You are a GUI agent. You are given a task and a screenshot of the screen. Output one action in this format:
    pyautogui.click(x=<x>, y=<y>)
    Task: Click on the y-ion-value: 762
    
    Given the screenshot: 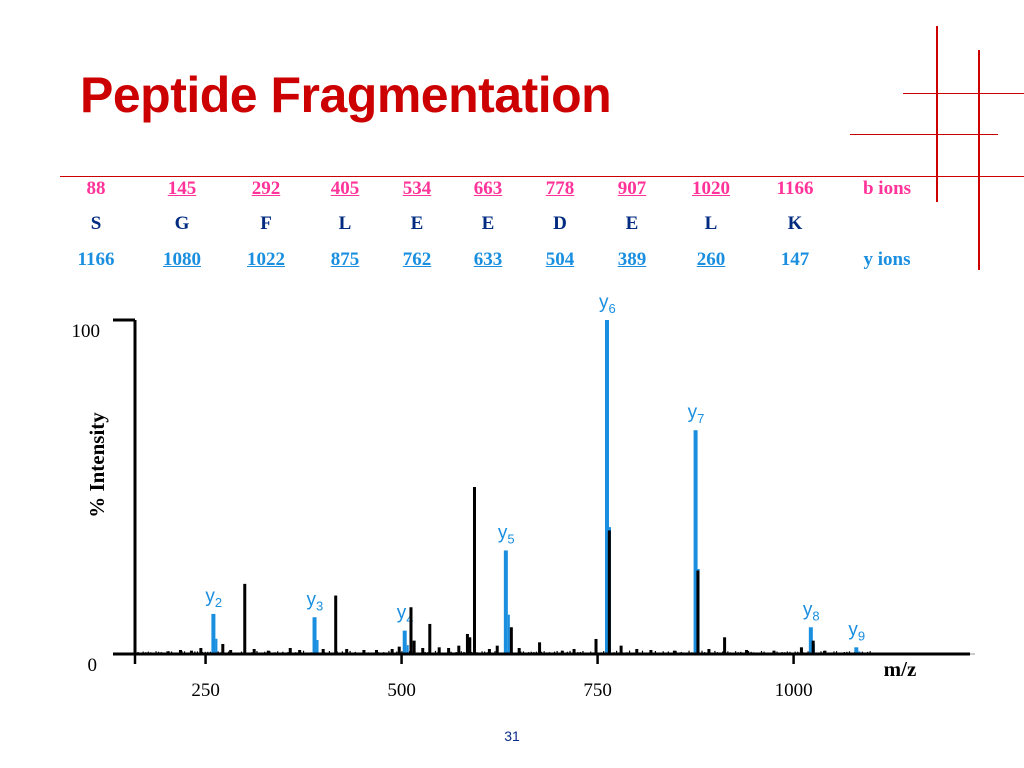 What is the action you would take?
    pyautogui.click(x=417, y=259)
    